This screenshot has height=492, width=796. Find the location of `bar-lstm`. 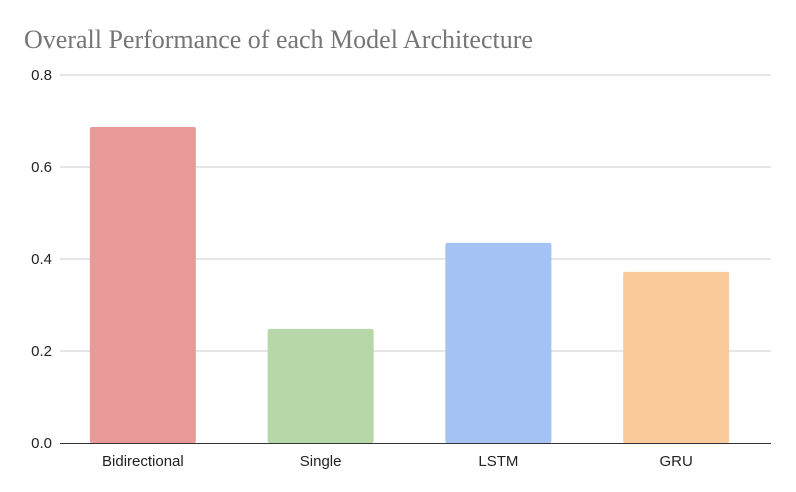

bar-lstm is located at coordinates (498, 342).